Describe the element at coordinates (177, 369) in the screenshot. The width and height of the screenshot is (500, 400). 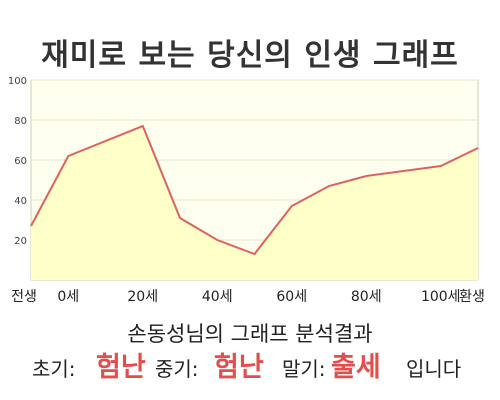
I see `middle-label: 중기:` at that location.